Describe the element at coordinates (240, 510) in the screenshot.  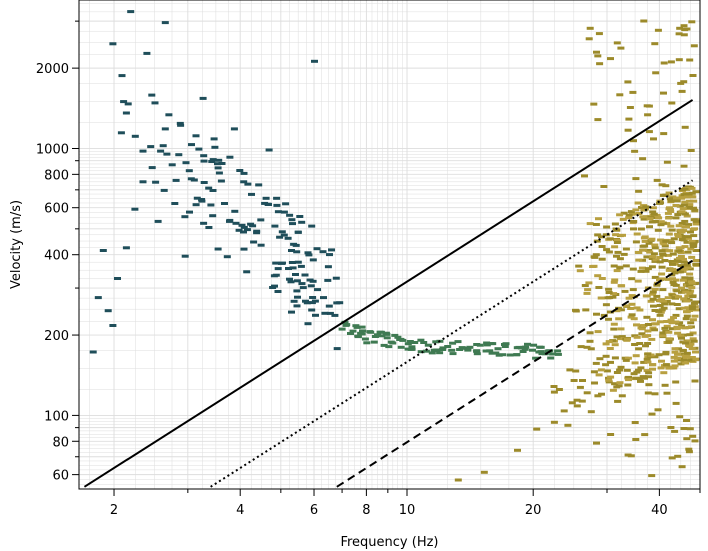
I see `x-tick-label: 4` at that location.